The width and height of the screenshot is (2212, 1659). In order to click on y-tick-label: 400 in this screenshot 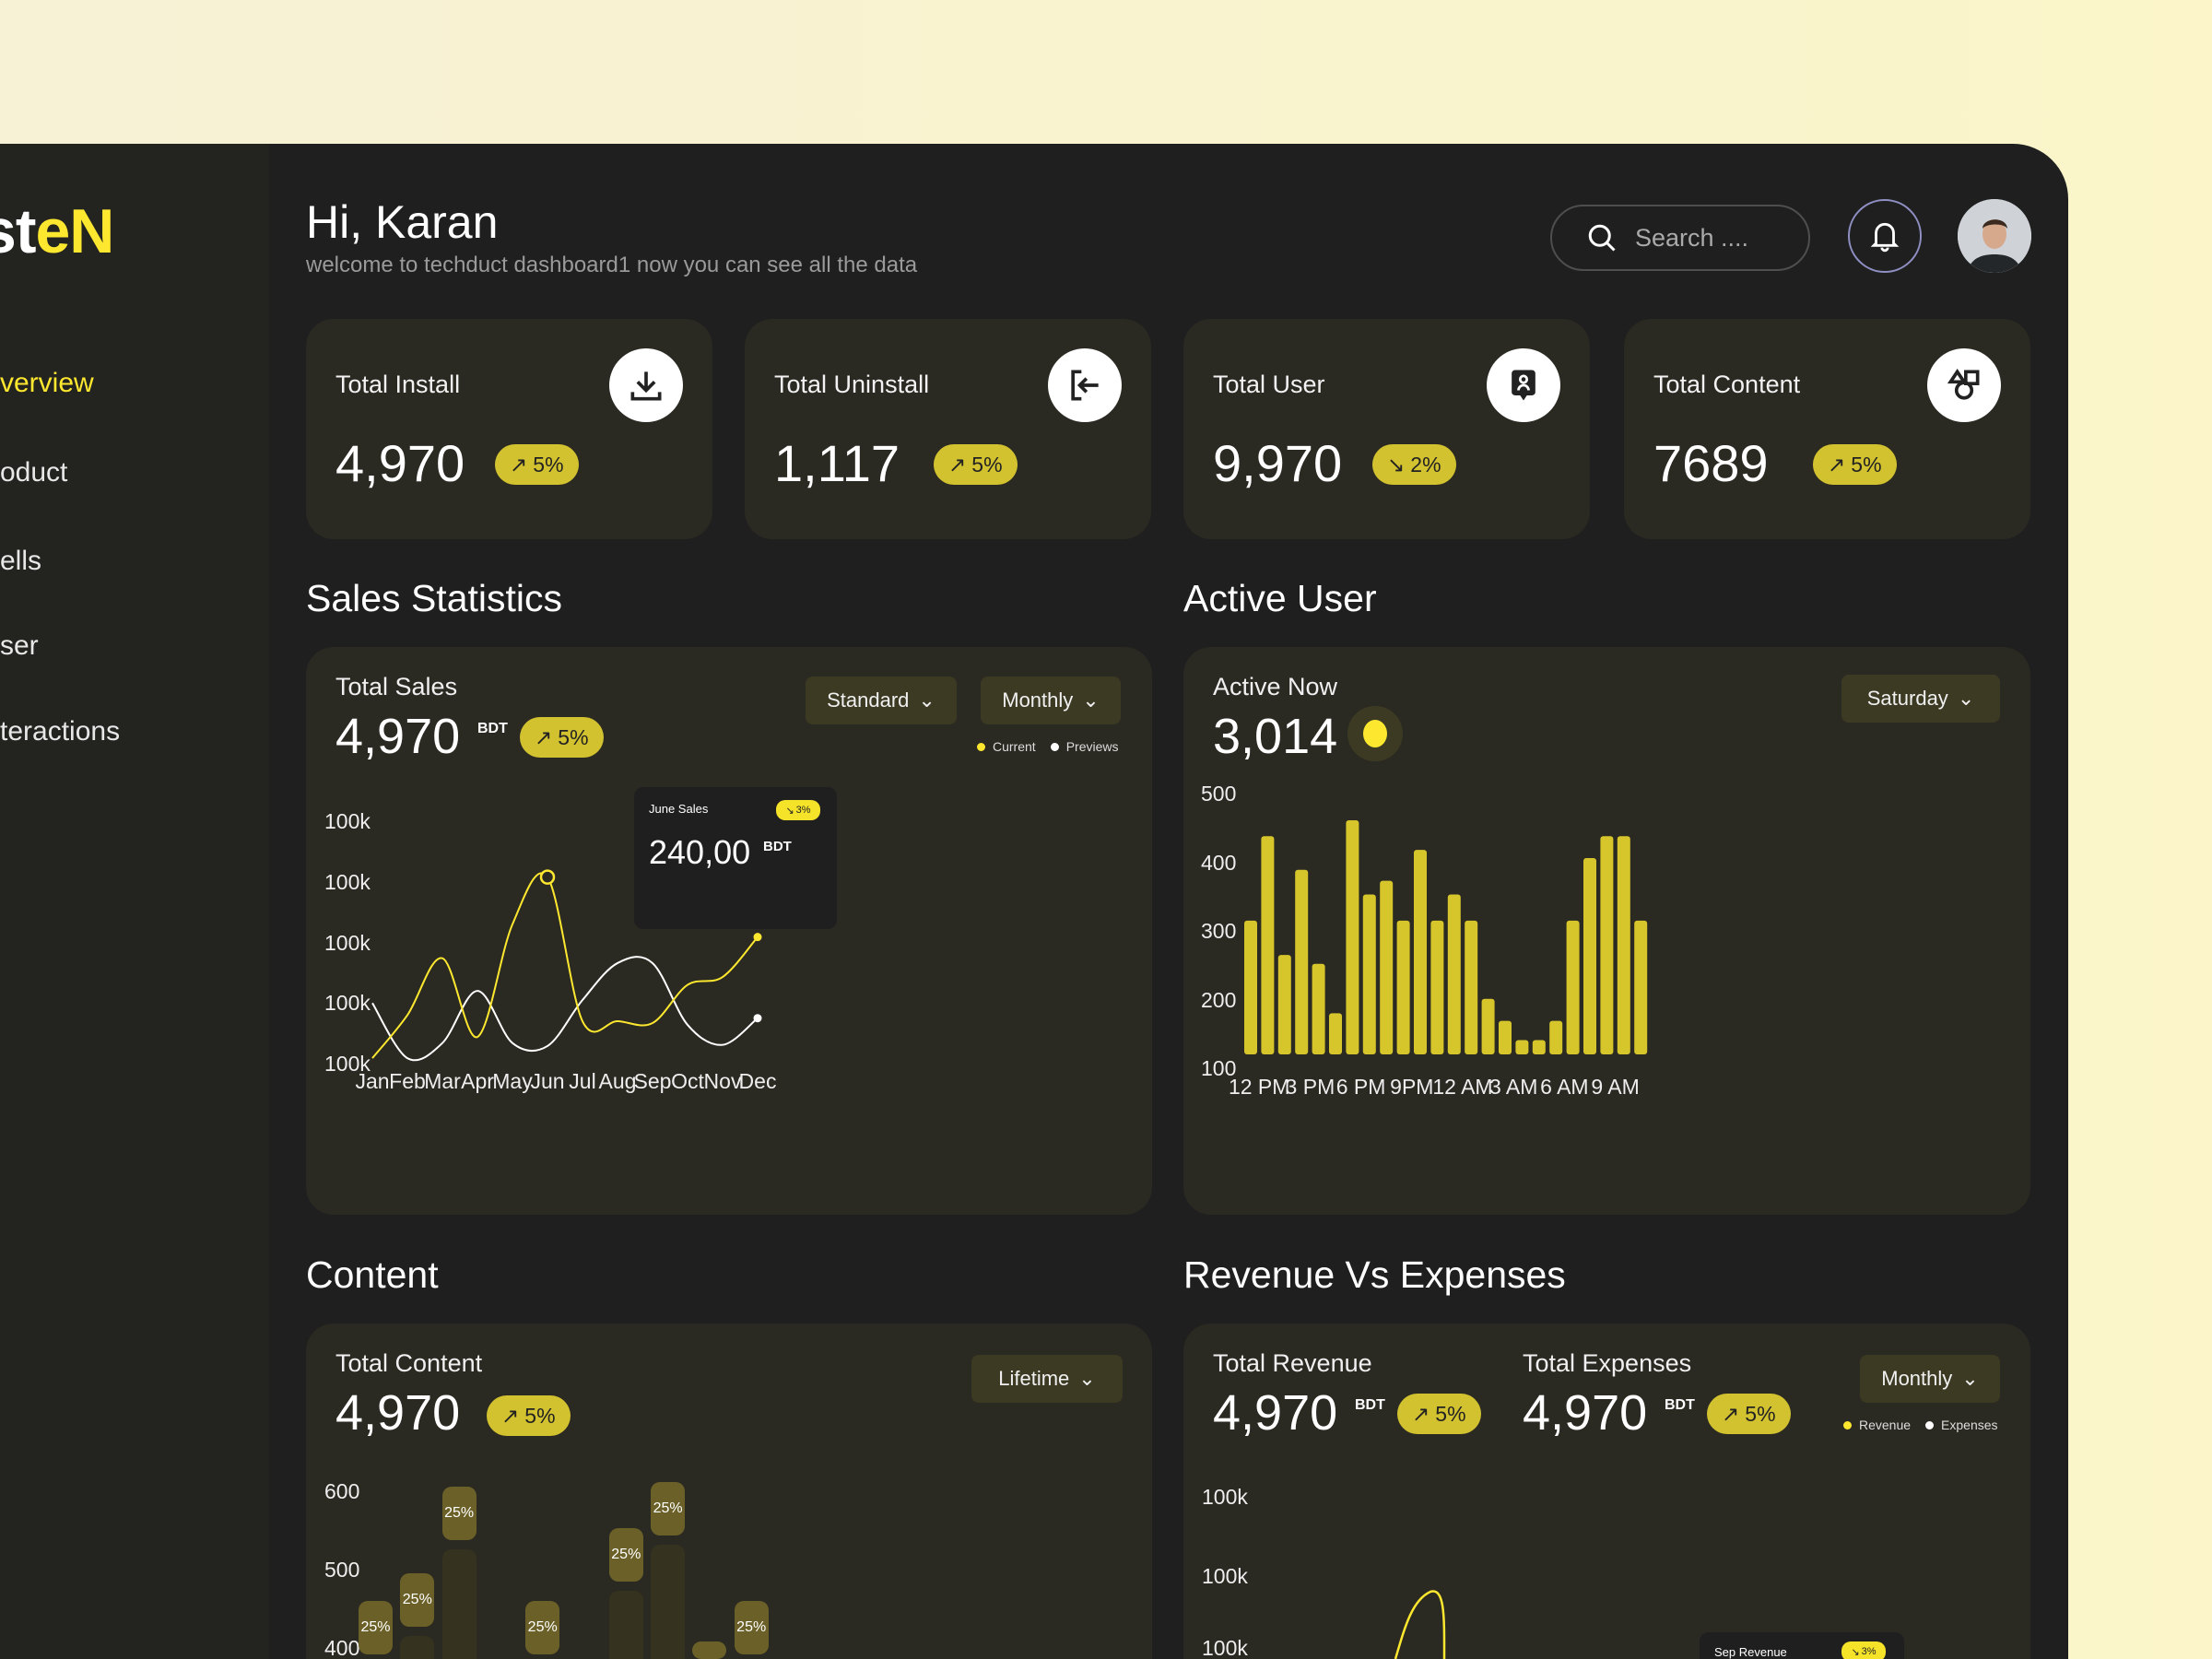, I will do `click(1219, 862)`.